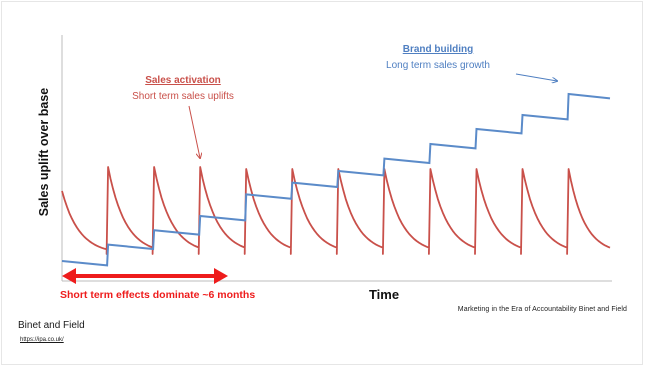 Image resolution: width=645 pixels, height=366 pixels. Describe the element at coordinates (51, 325) in the screenshot. I see `figure-caption: Binet and Field` at that location.